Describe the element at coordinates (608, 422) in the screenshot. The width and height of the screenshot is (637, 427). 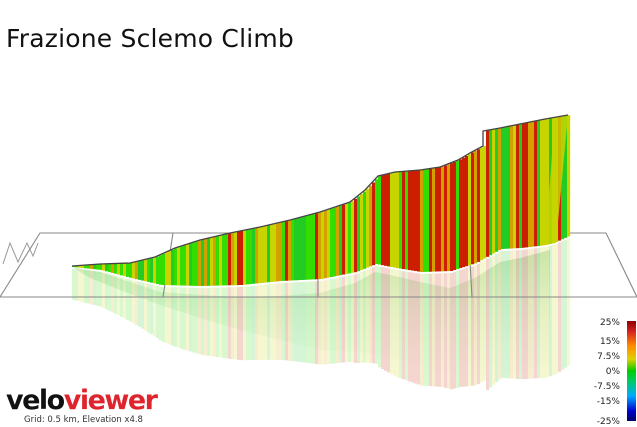
I see `legend-label: -25%` at that location.